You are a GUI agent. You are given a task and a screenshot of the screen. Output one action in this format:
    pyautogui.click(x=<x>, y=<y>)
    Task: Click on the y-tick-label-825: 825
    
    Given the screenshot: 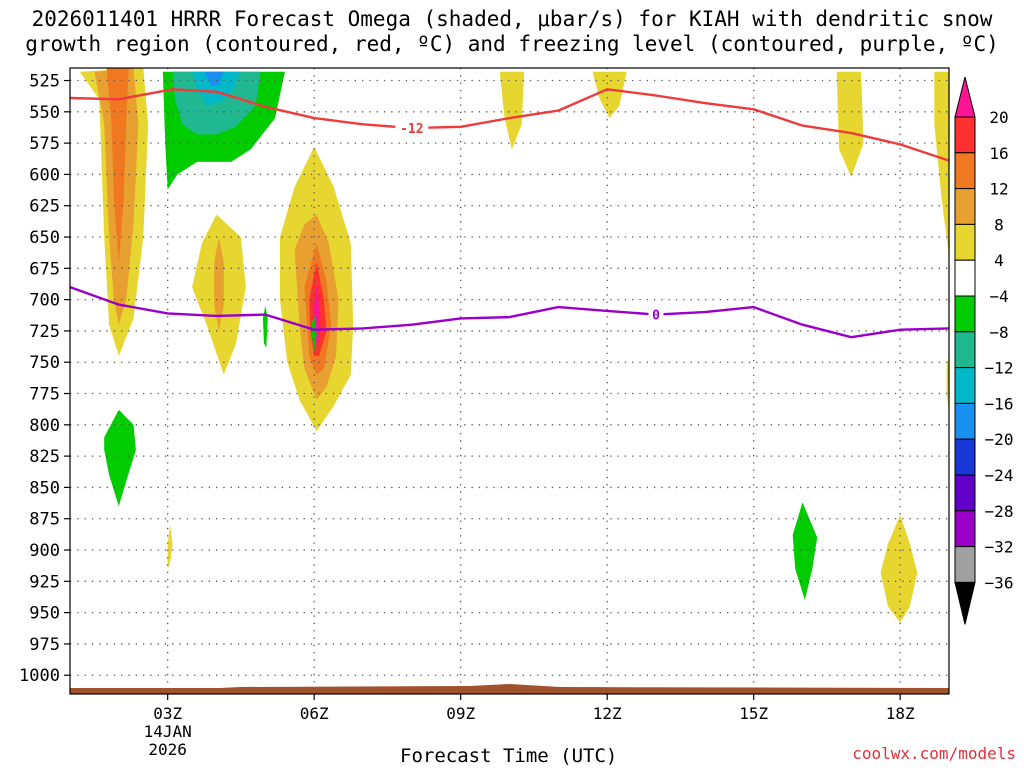 What is the action you would take?
    pyautogui.click(x=44, y=457)
    